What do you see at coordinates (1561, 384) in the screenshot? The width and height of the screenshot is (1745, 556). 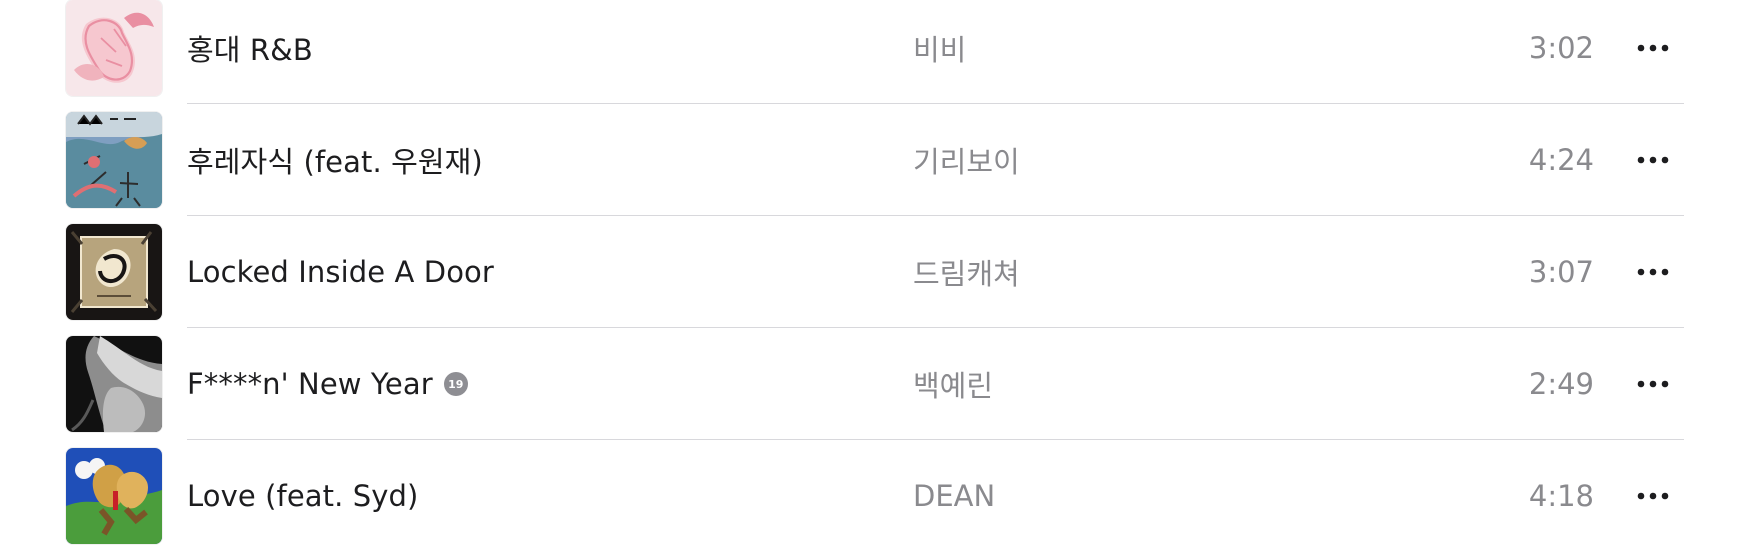 I see `track-duration: 2:49` at bounding box center [1561, 384].